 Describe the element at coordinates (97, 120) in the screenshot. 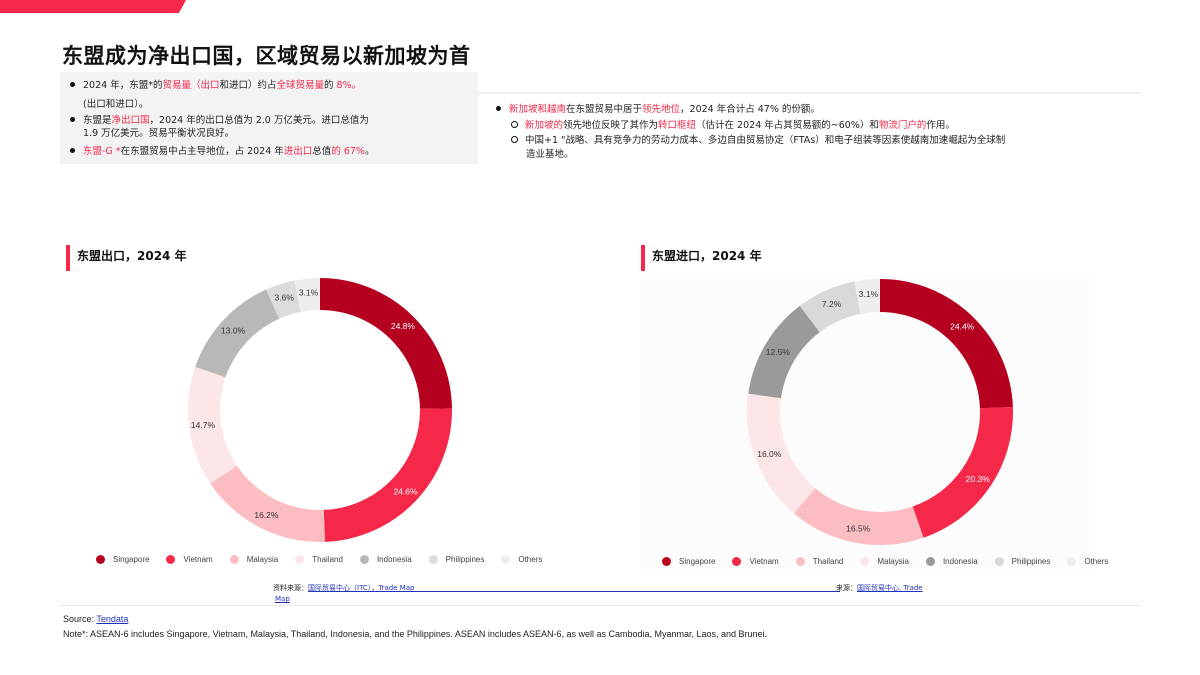

I see `body-text: 东盟是` at that location.